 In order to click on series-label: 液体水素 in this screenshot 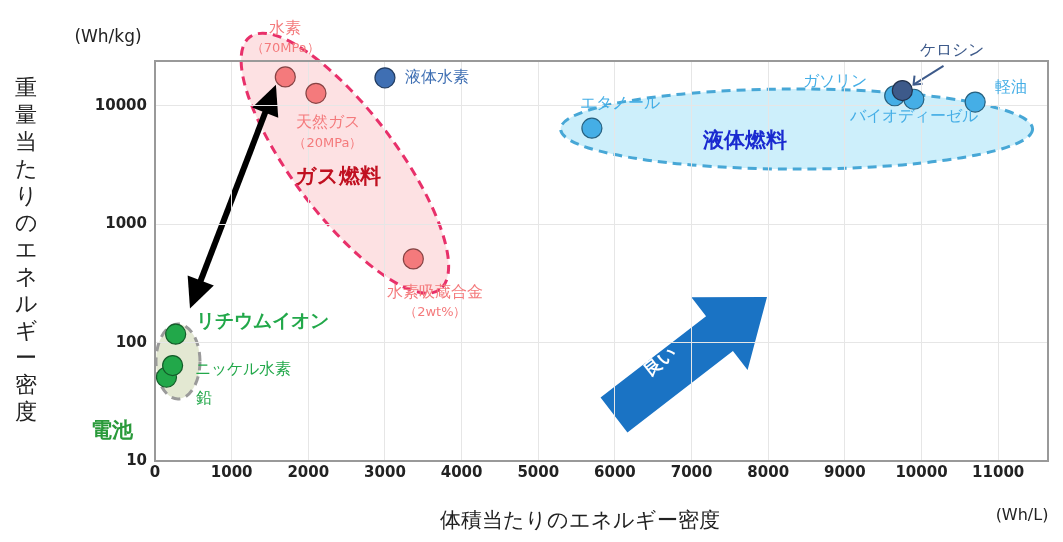, I will do `click(436, 76)`.